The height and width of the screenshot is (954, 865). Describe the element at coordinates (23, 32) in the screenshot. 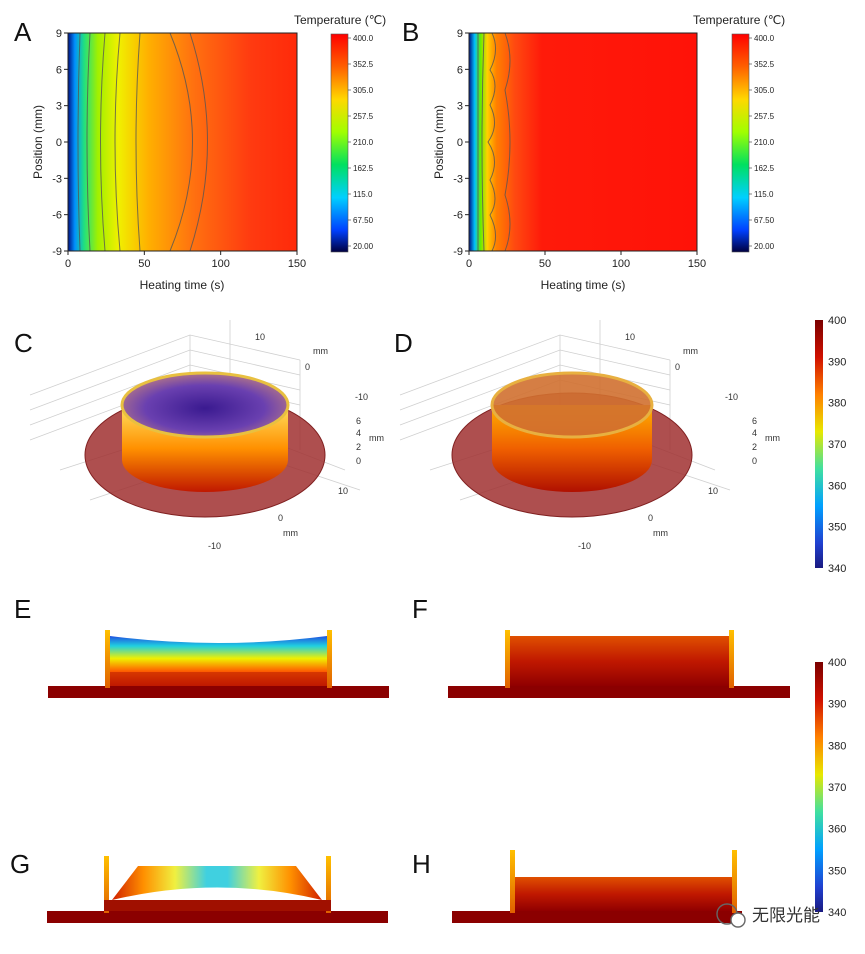

I see `panel-label-a: A` at that location.